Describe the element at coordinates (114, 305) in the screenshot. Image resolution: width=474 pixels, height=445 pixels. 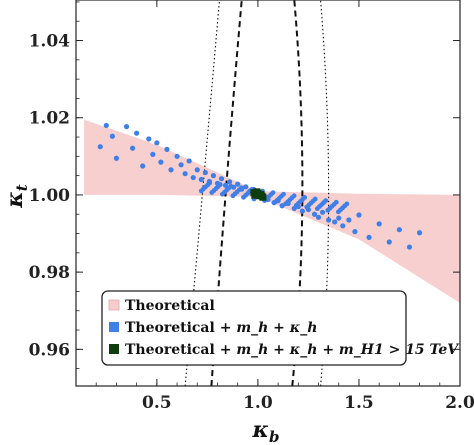
I see `legend-marker-theoretical` at that location.